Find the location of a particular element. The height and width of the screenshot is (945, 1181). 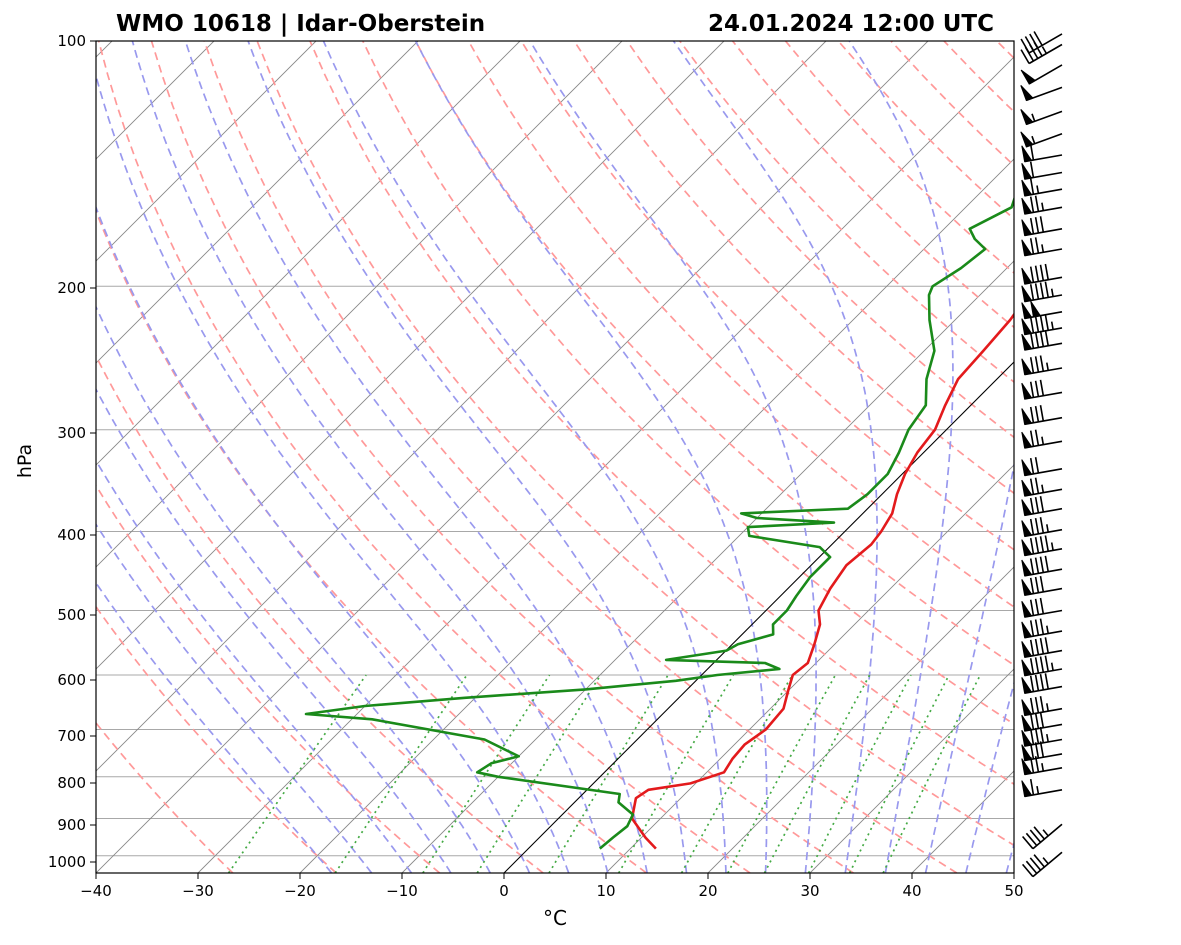

y-tick: 100 is located at coordinates (76, 41).